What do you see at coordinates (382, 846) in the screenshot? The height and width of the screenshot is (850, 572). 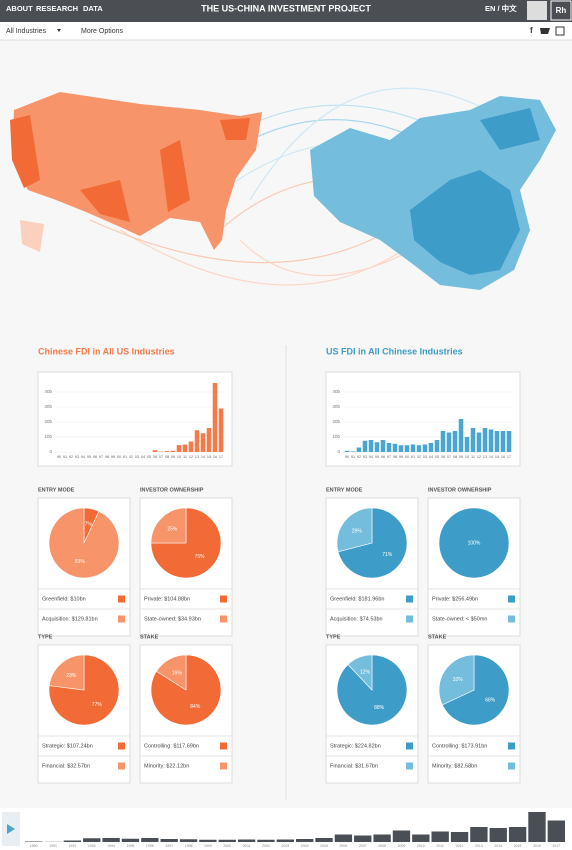 I see `timeline-year: 2008` at bounding box center [382, 846].